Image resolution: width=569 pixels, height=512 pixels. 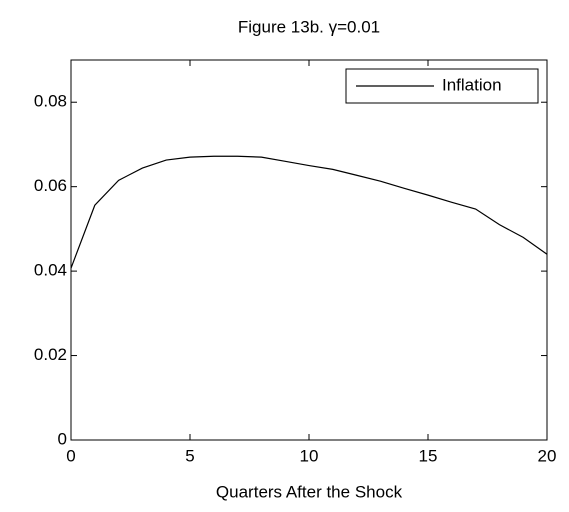 What do you see at coordinates (189, 455) in the screenshot?
I see `x-tick-label: 5` at bounding box center [189, 455].